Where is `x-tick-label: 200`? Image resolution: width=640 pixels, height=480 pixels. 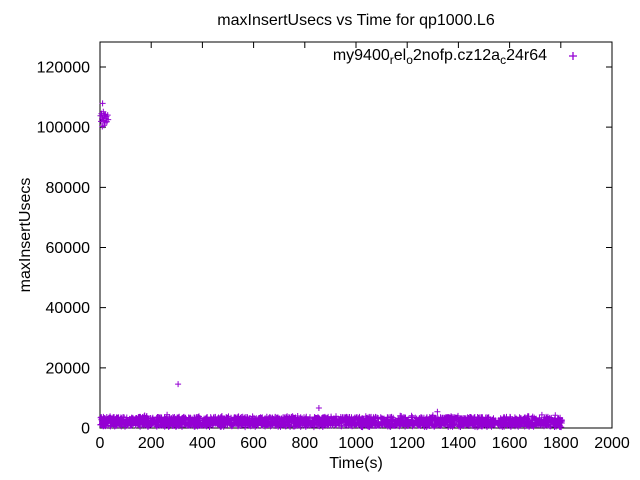 x-tick-label: 200 is located at coordinates (151, 443).